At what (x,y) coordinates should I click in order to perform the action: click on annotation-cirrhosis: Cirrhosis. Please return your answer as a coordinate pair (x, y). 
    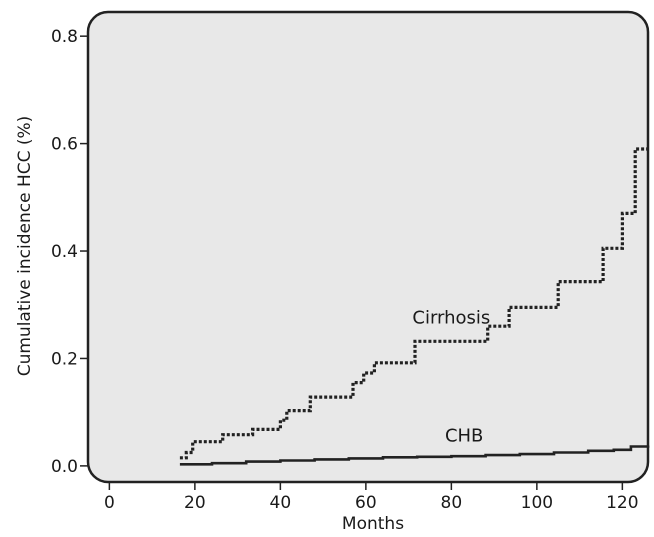
    Looking at the image, I should click on (451, 318).